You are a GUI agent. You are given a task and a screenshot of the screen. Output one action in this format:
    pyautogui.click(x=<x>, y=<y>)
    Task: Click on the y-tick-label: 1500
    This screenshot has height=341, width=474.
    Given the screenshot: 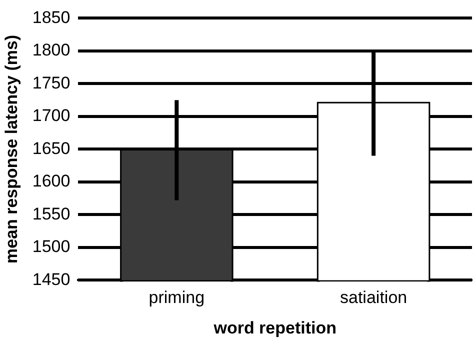 What is the action you would take?
    pyautogui.click(x=51, y=246)
    